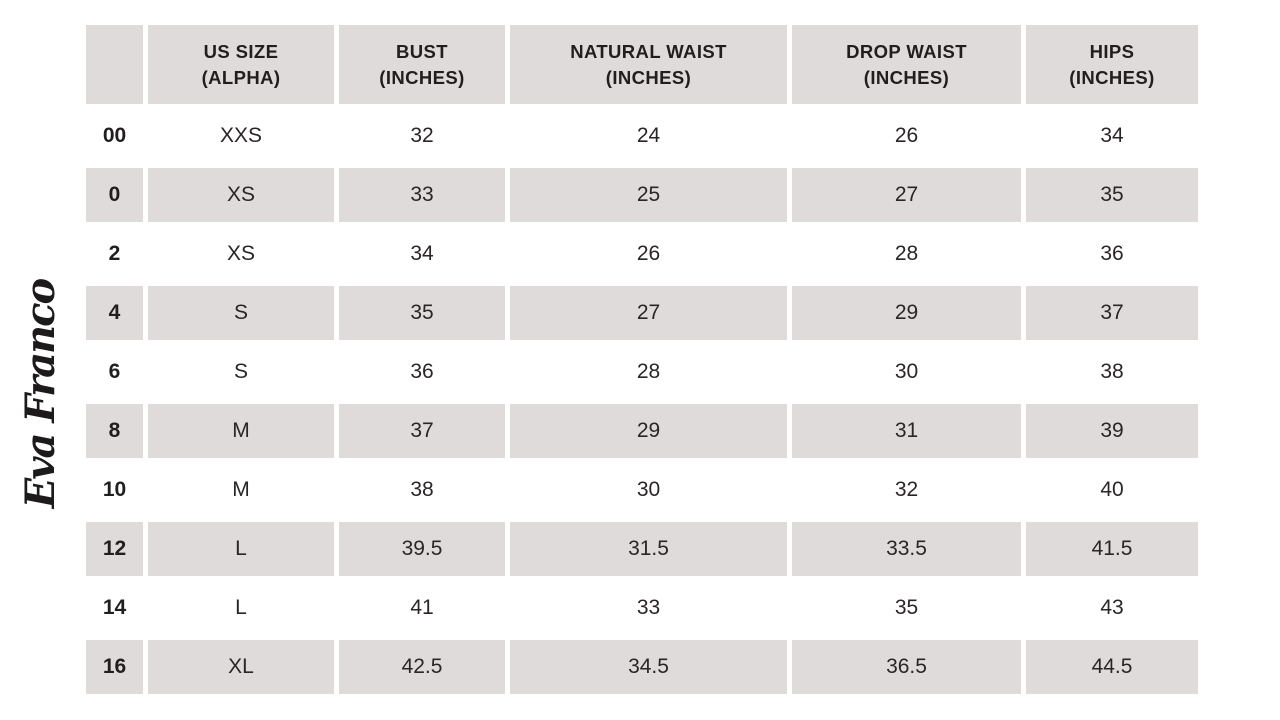 The image size is (1280, 720). Describe the element at coordinates (114, 549) in the screenshot. I see `us-size-label-cell: 12` at that location.